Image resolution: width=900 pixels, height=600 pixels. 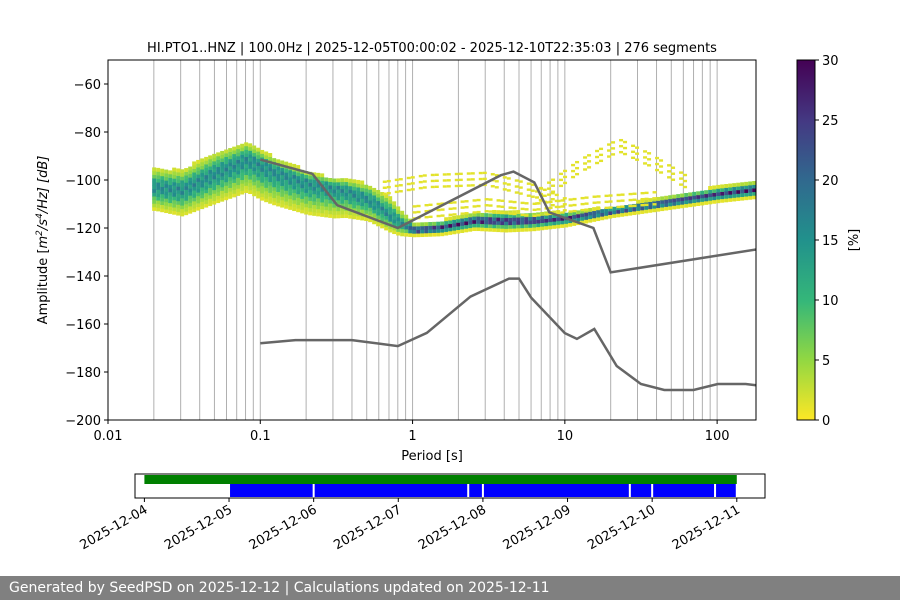 What do you see at coordinates (271, 490) in the screenshot?
I see `coverage-segment` at bounding box center [271, 490].